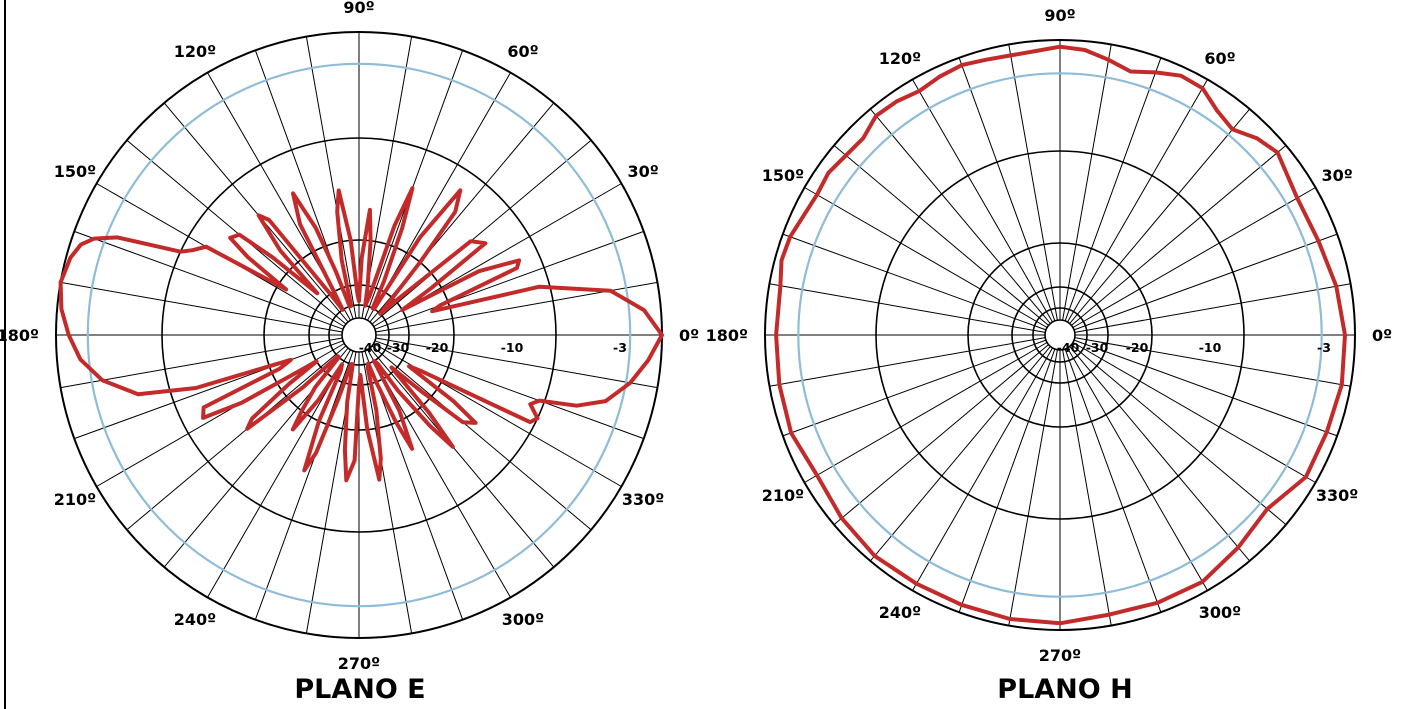  I want to click on angle-label: 120º, so click(195, 51).